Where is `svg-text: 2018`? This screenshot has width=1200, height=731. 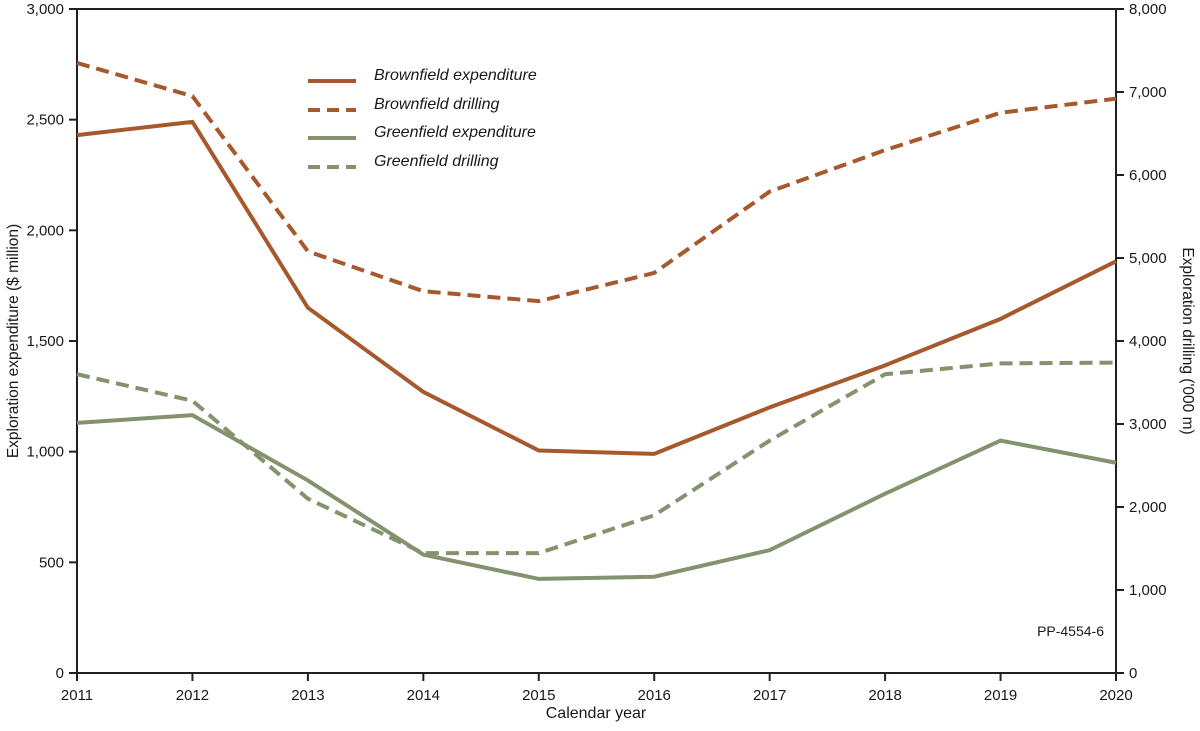 svg-text: 2018 is located at coordinates (884, 695).